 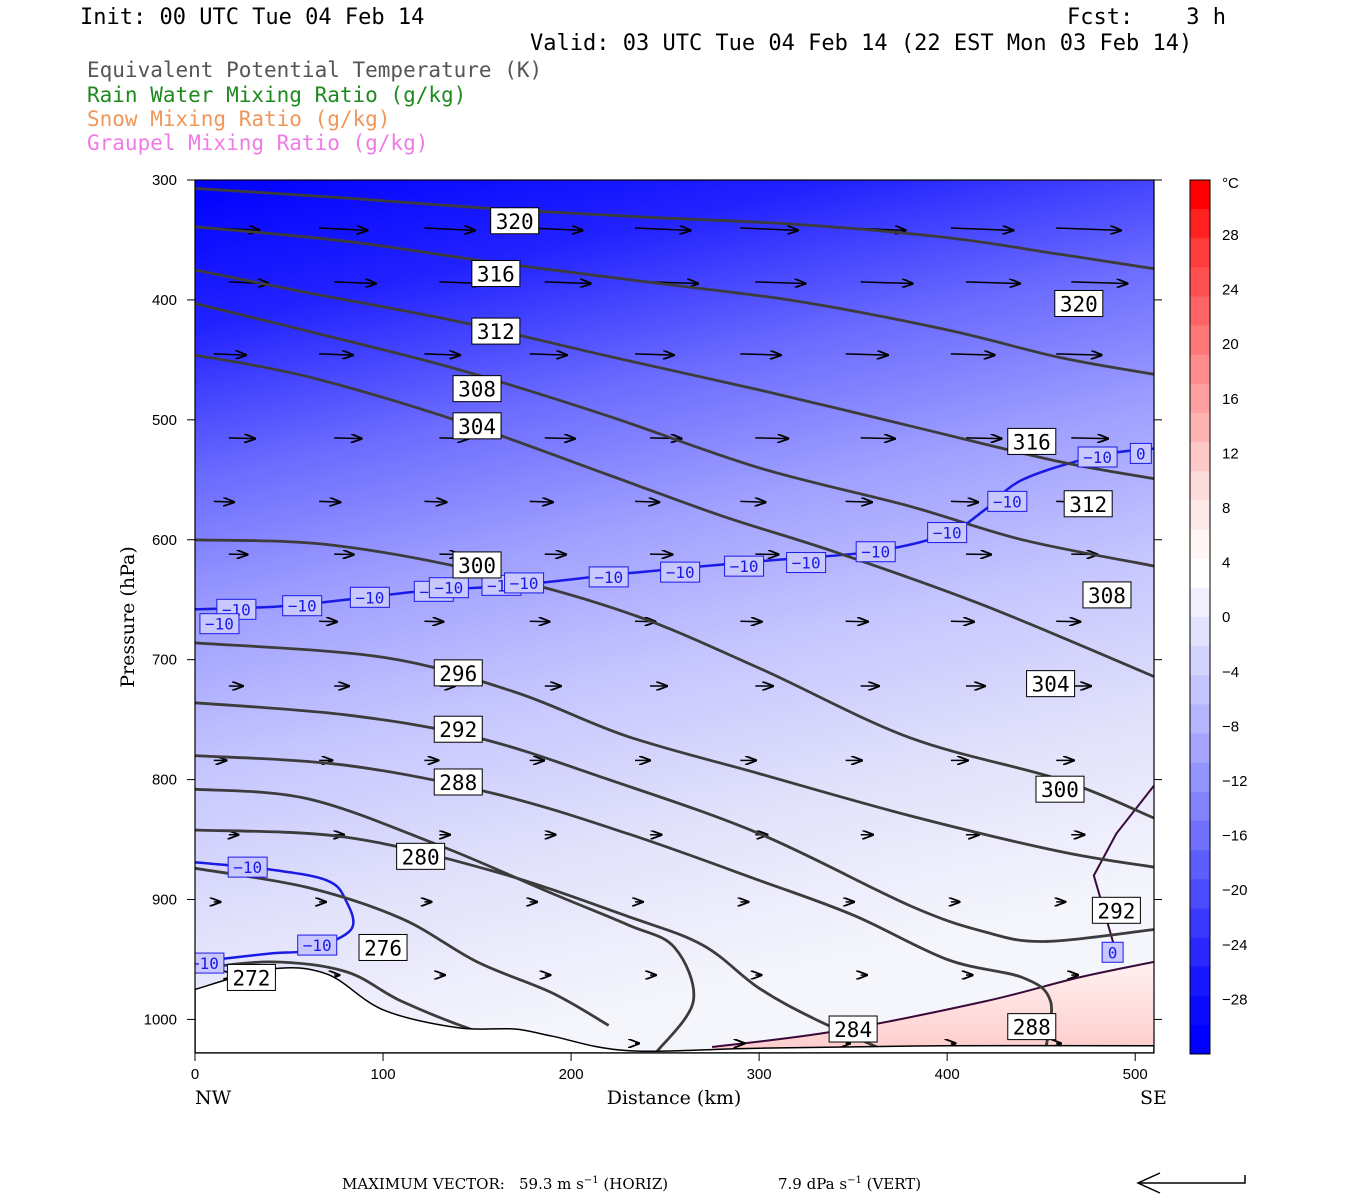 I want to click on colorbar-label: −20, so click(x=1234, y=890).